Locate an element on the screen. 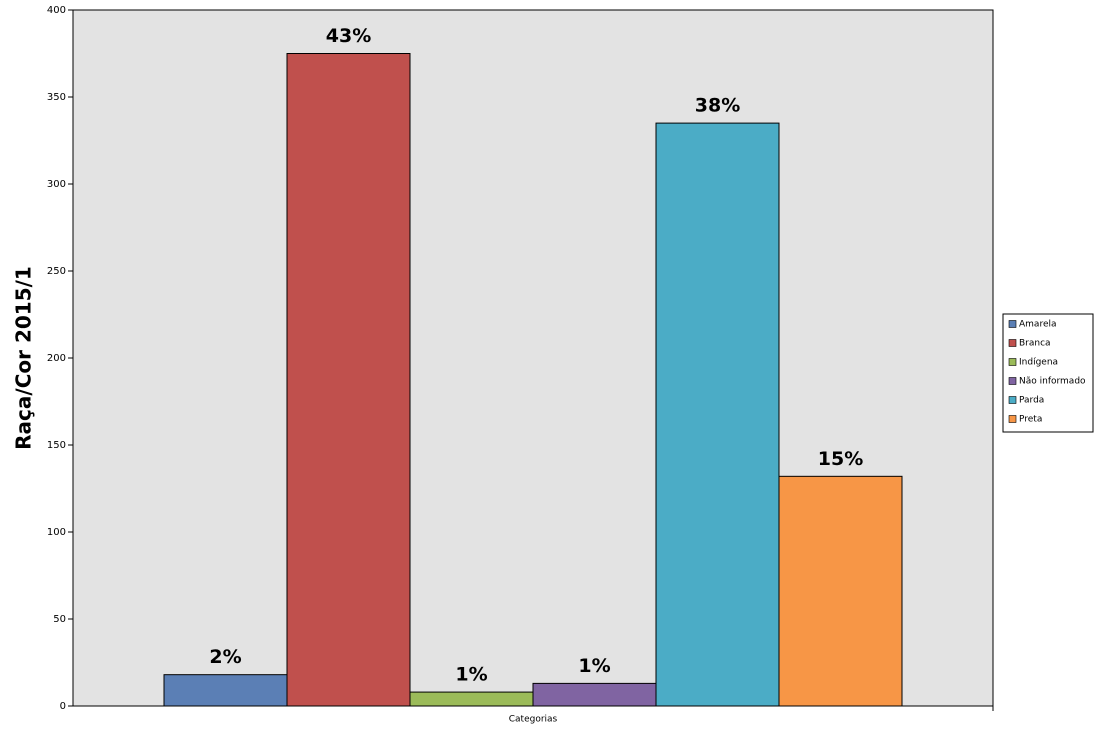 This screenshot has width=1095, height=741. legend is located at coordinates (1048, 373).